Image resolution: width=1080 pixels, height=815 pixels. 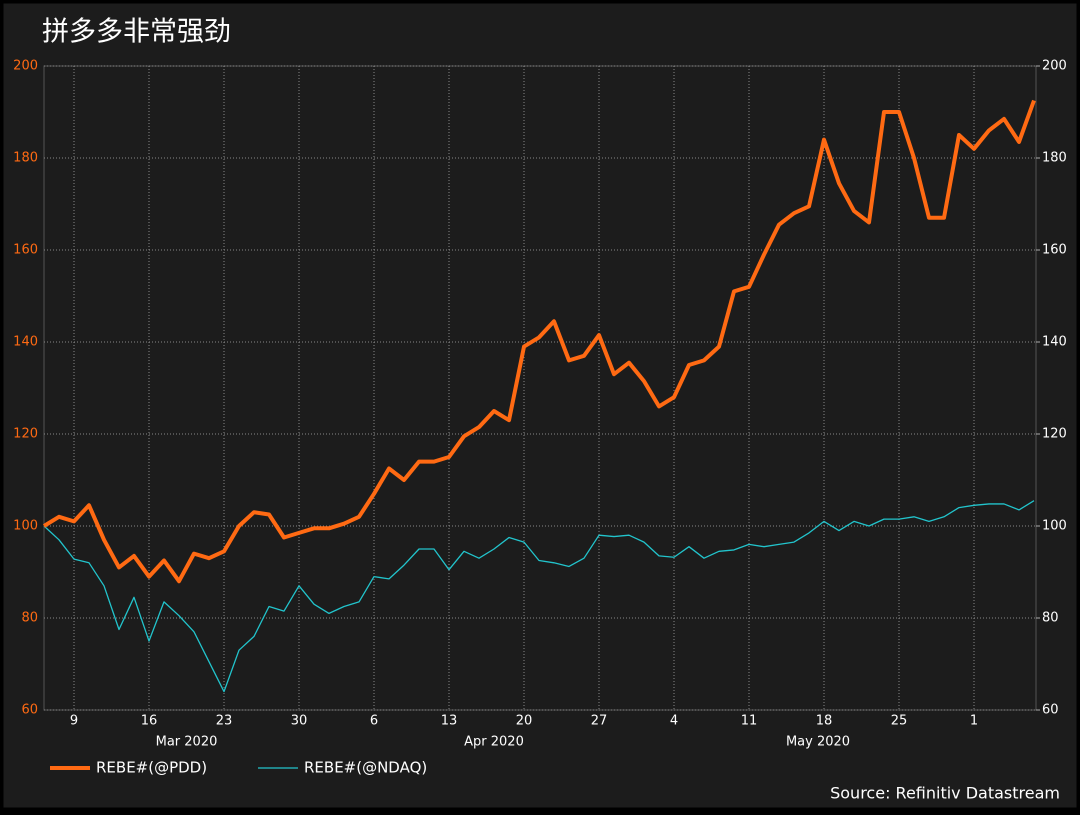 I want to click on y-tick-label: 180, so click(x=25, y=158).